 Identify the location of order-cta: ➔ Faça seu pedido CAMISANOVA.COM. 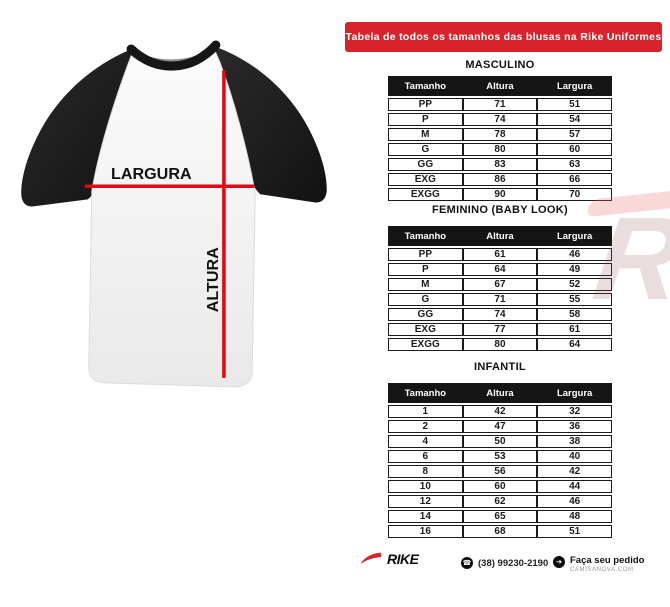
(598, 564).